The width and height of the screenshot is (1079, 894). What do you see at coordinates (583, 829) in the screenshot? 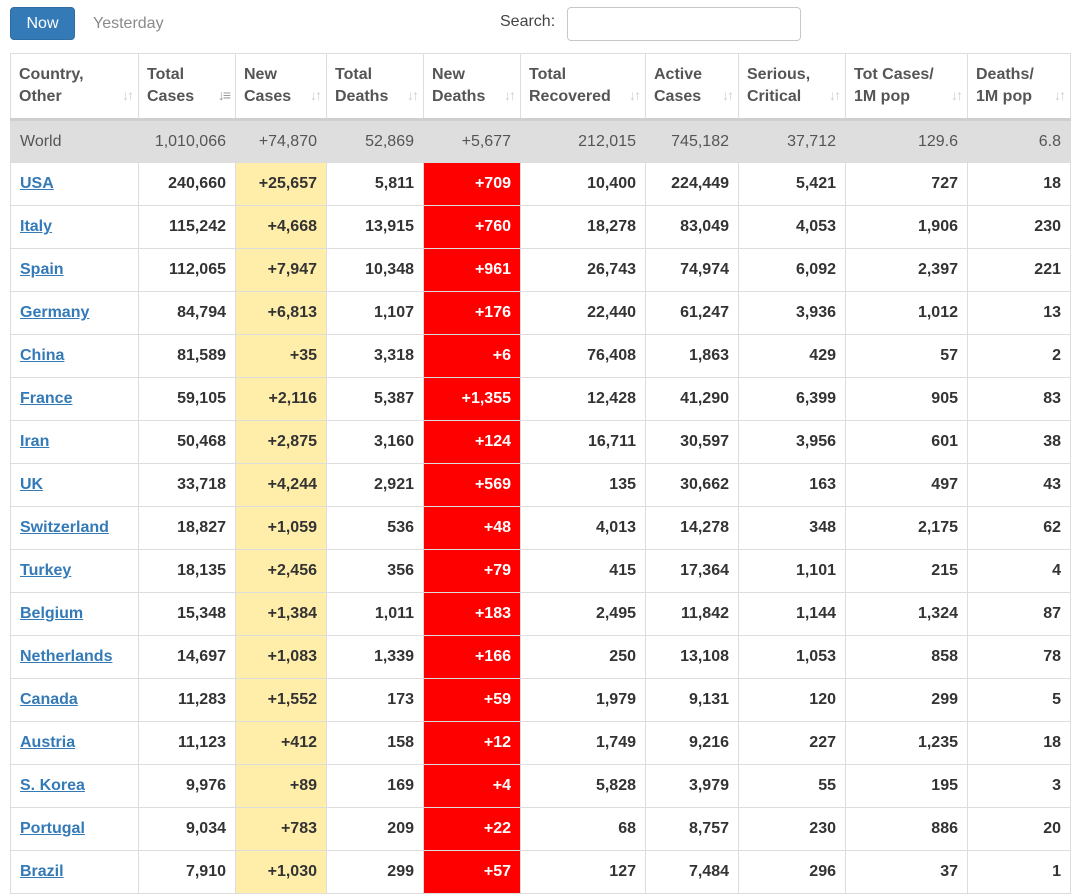
I see `cell-total-recovered: 68` at bounding box center [583, 829].